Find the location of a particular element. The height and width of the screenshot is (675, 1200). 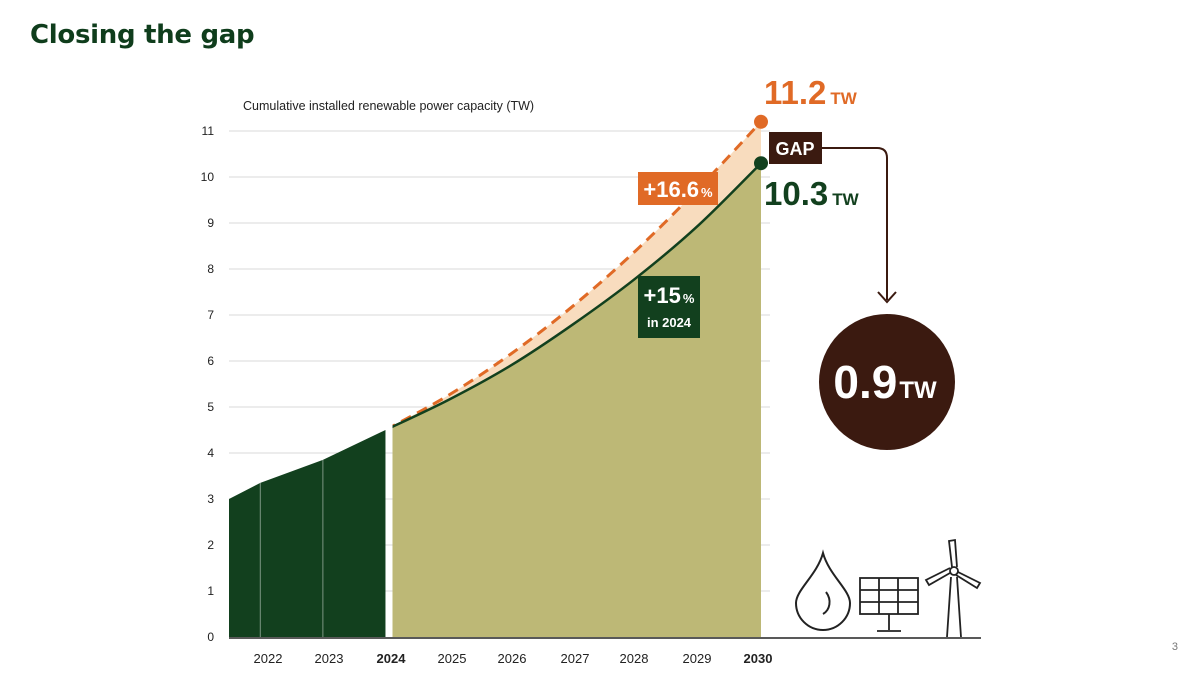

page-number: 3 is located at coordinates (1174, 647).